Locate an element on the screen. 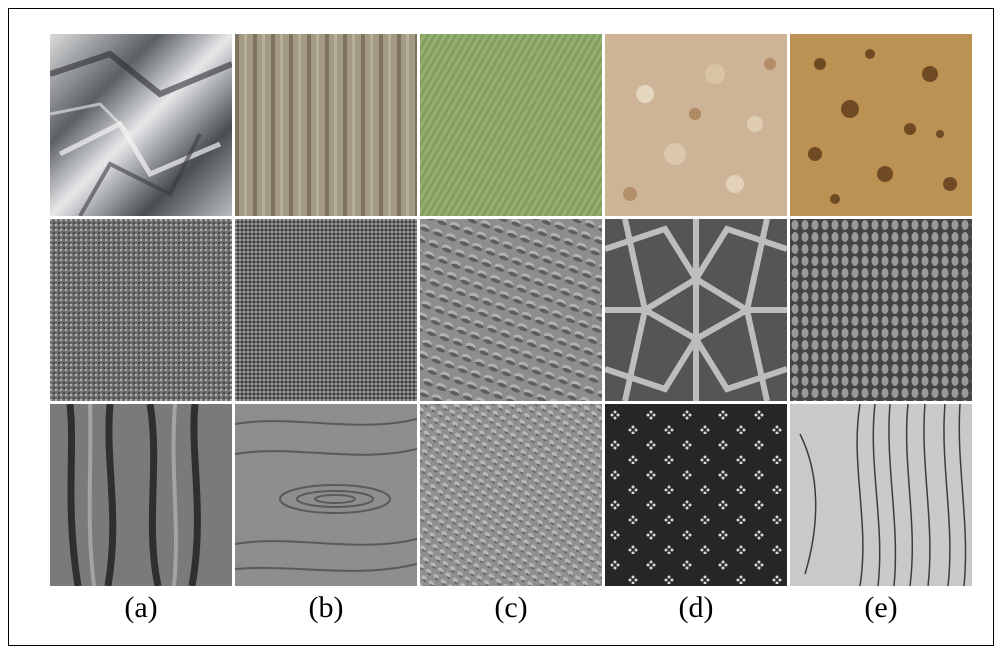 Image resolution: width=1004 pixels, height=657 pixels. geometric-lattice-pattern is located at coordinates (696, 310).